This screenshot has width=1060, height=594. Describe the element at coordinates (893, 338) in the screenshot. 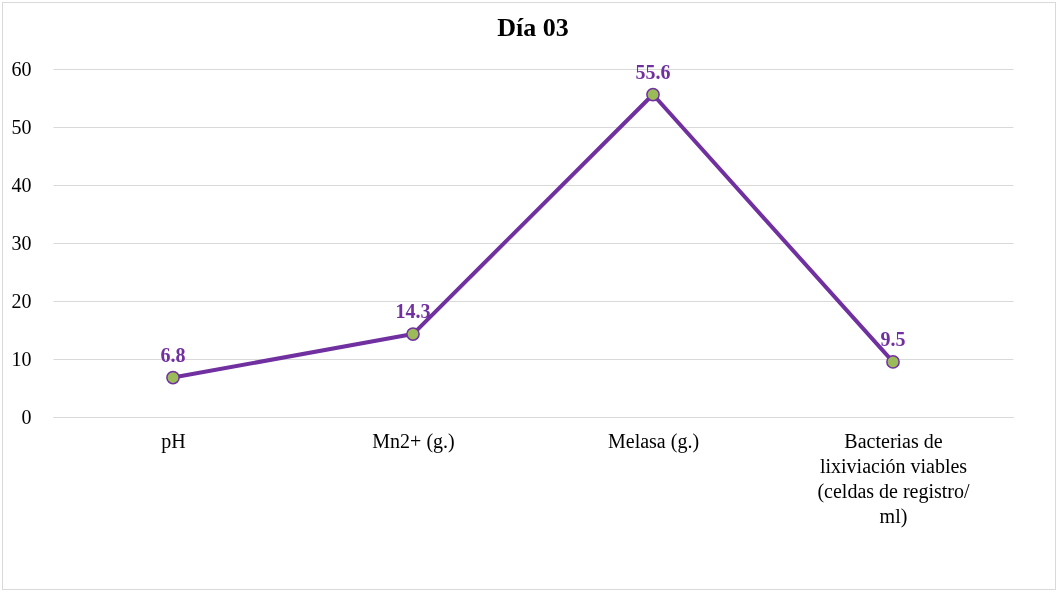

I see `data-label: 9.5` at that location.